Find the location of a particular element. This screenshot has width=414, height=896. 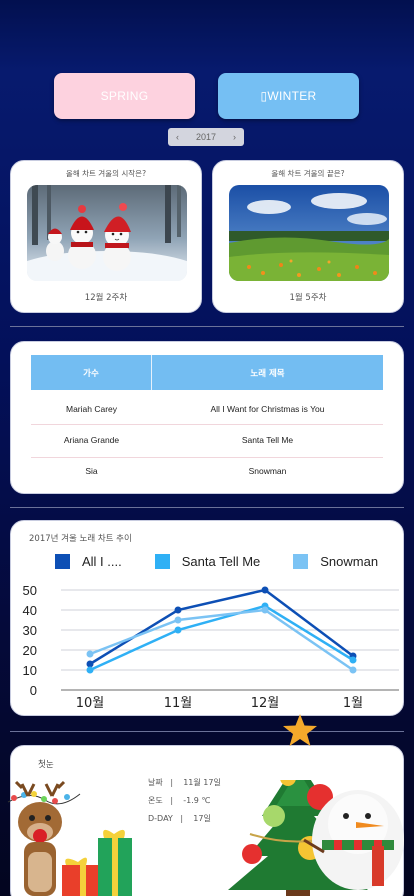

spring-button: SPRING is located at coordinates (124, 96).